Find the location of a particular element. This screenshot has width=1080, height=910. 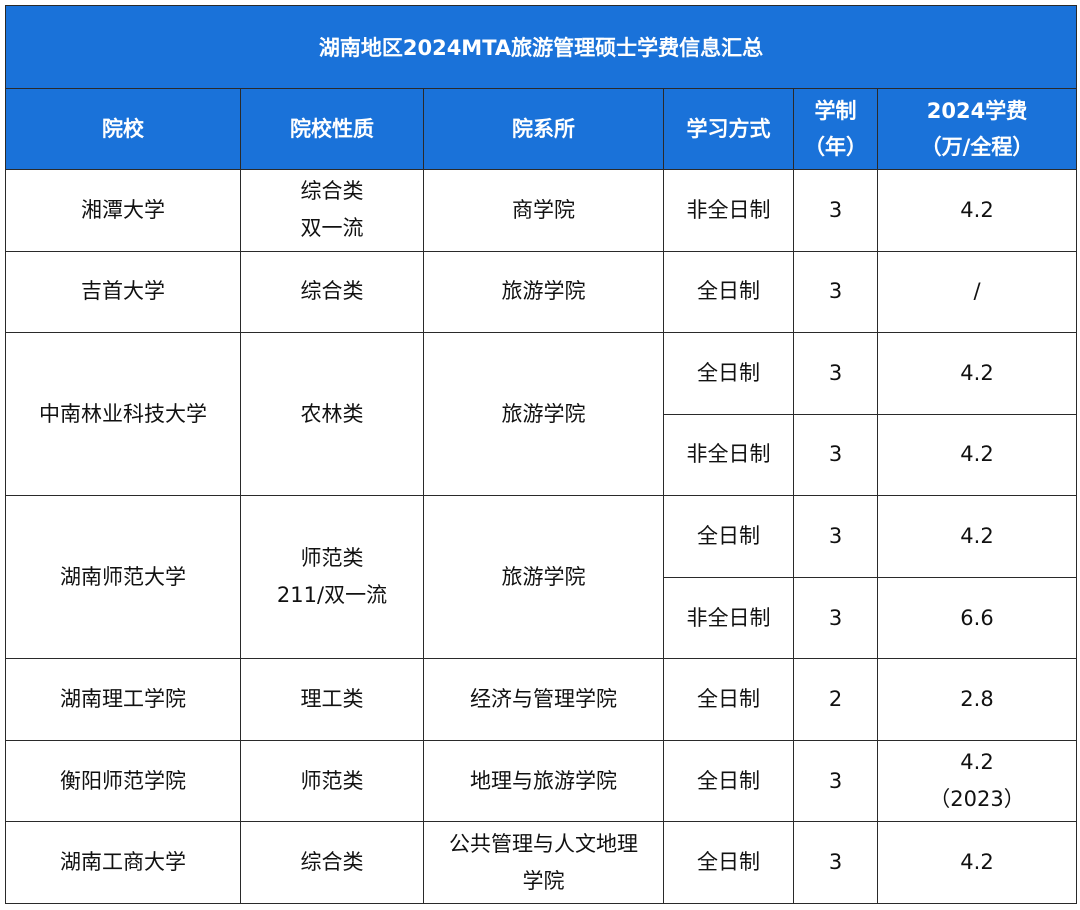

cell-years: 2 is located at coordinates (835, 699).